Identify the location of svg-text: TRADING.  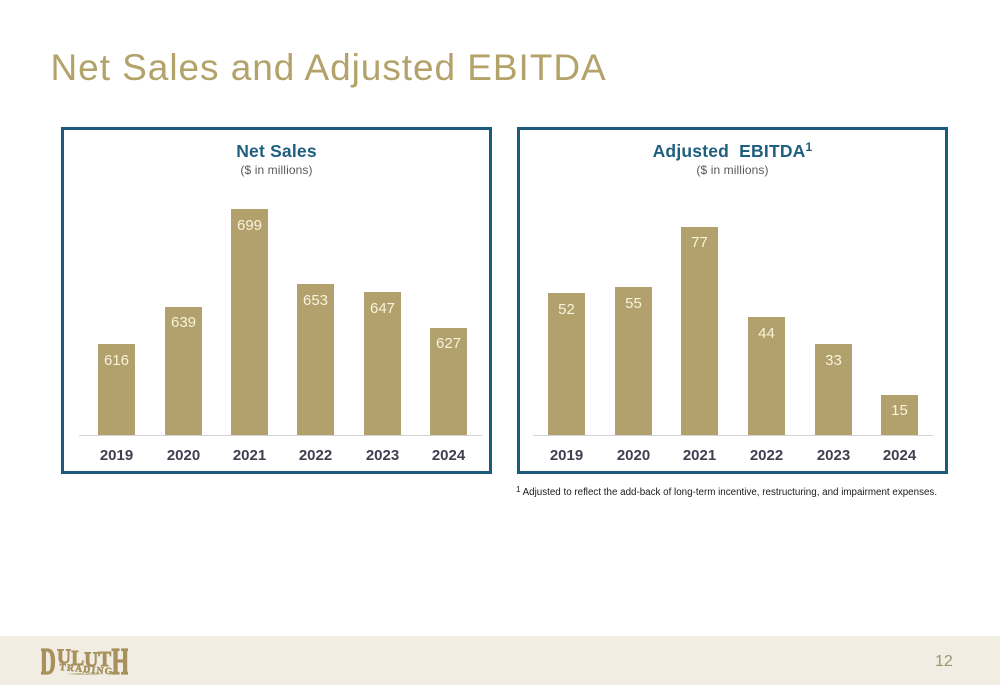
(86, 669).